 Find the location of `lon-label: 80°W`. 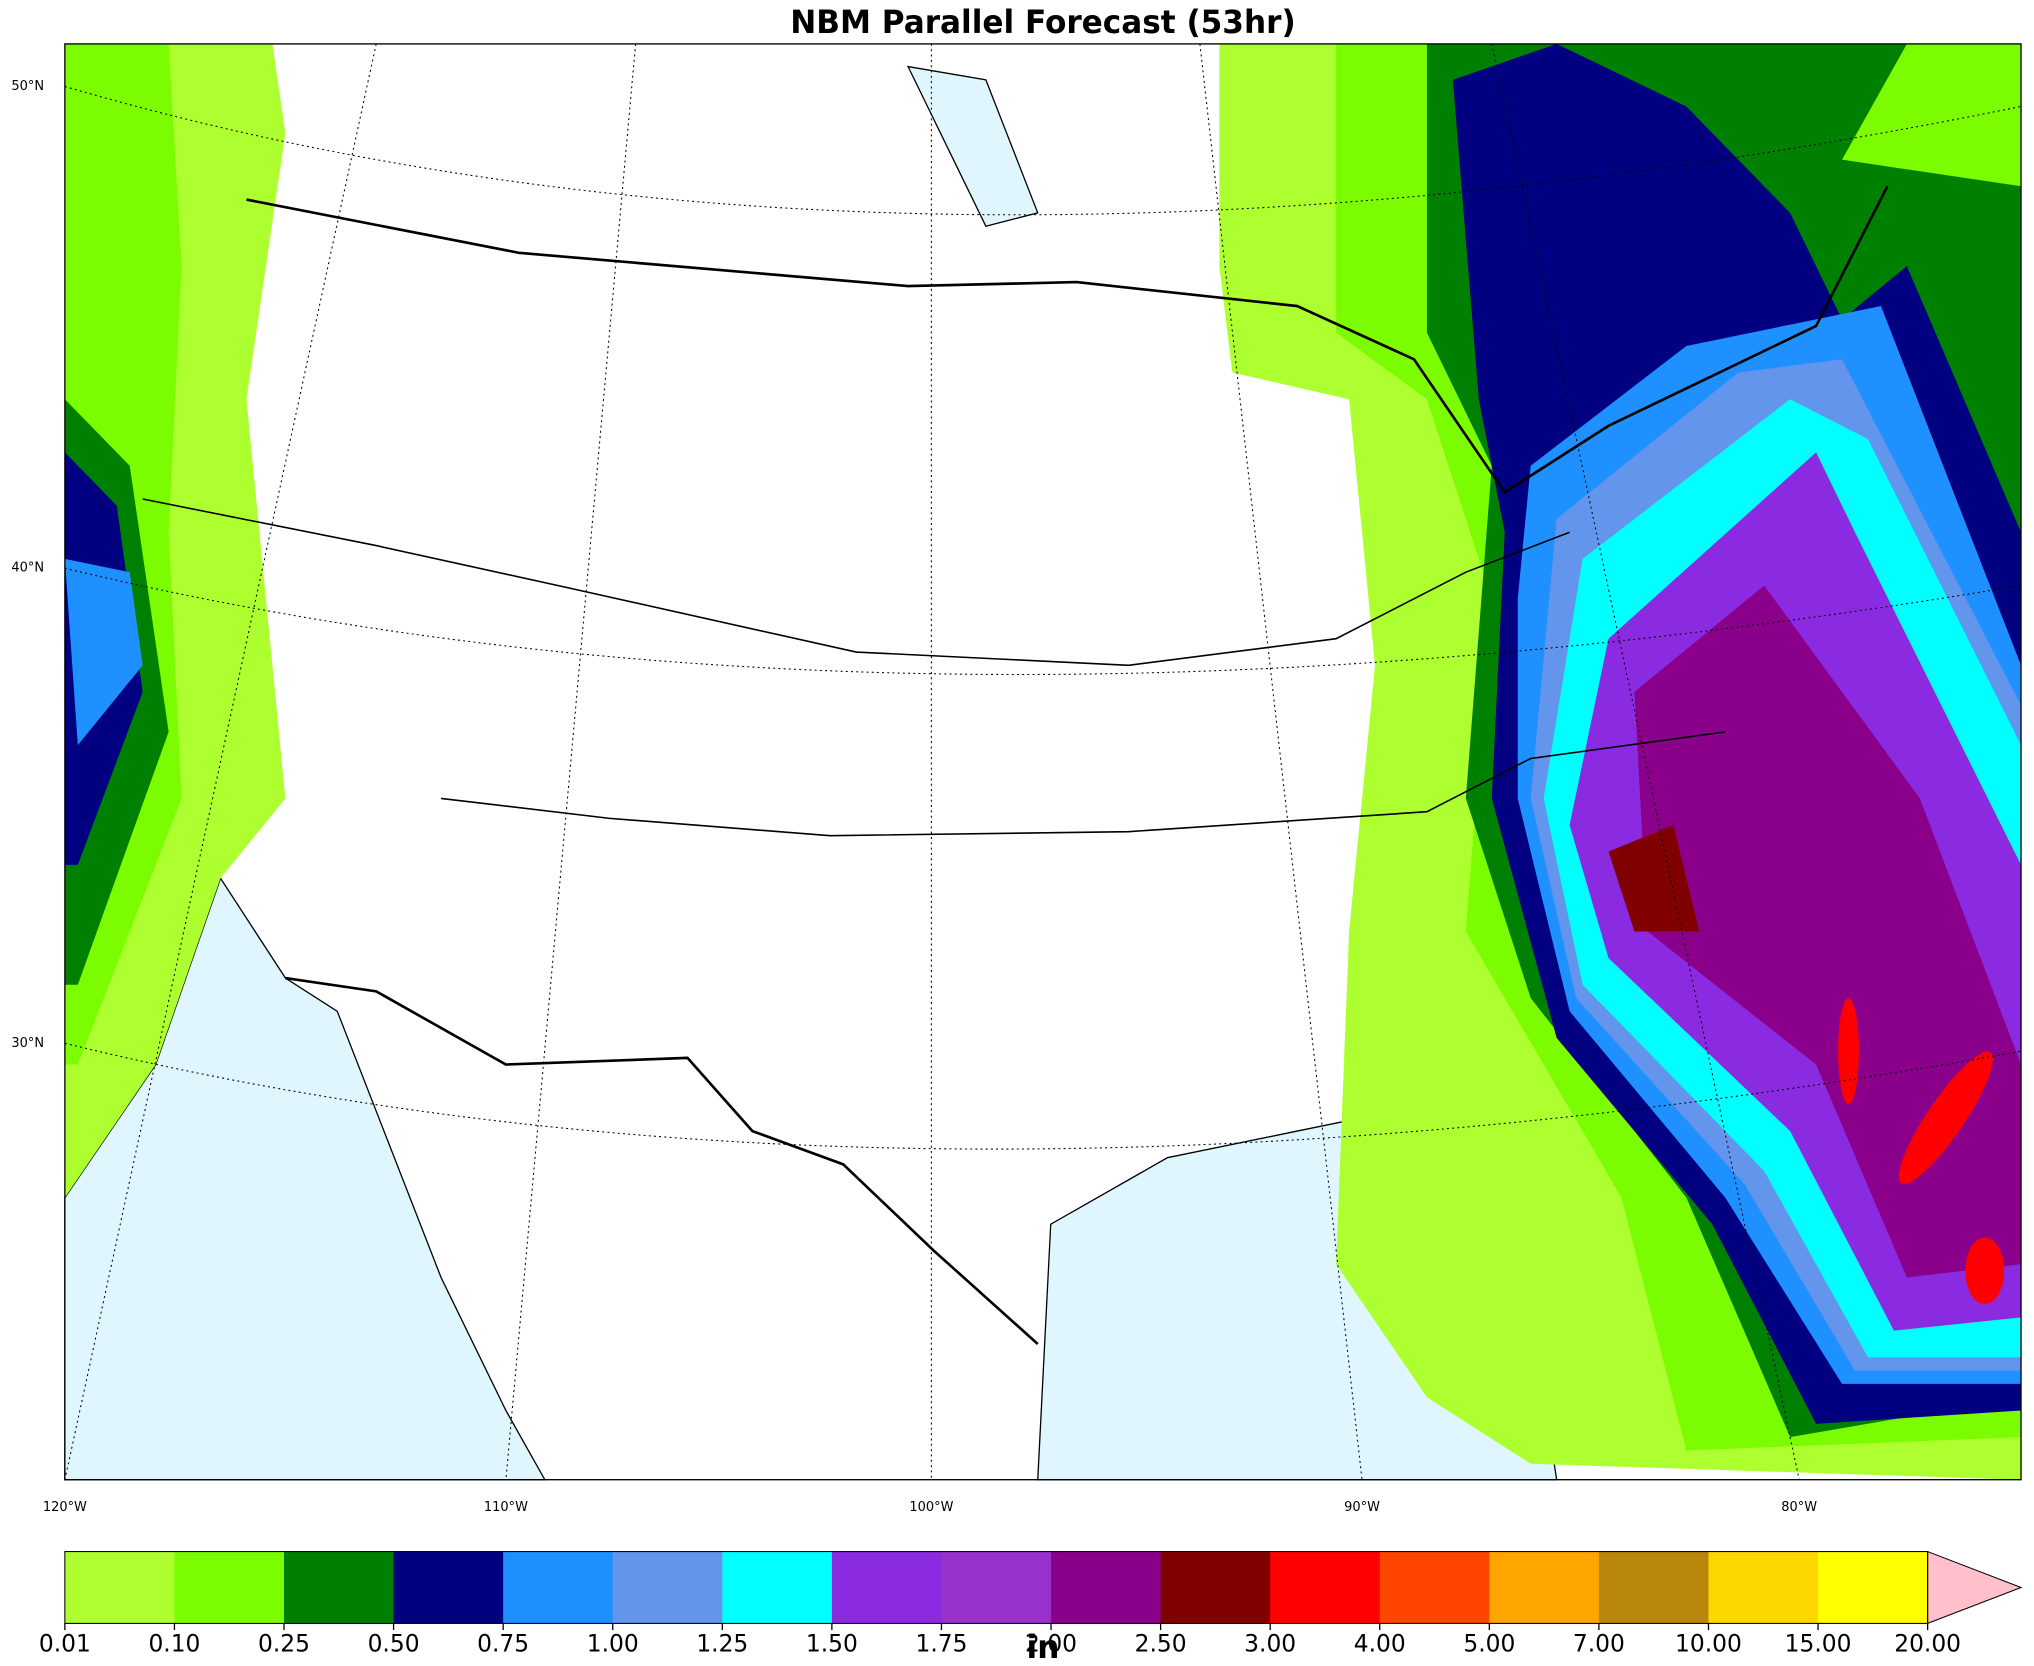

lon-label: 80°W is located at coordinates (1799, 1507).